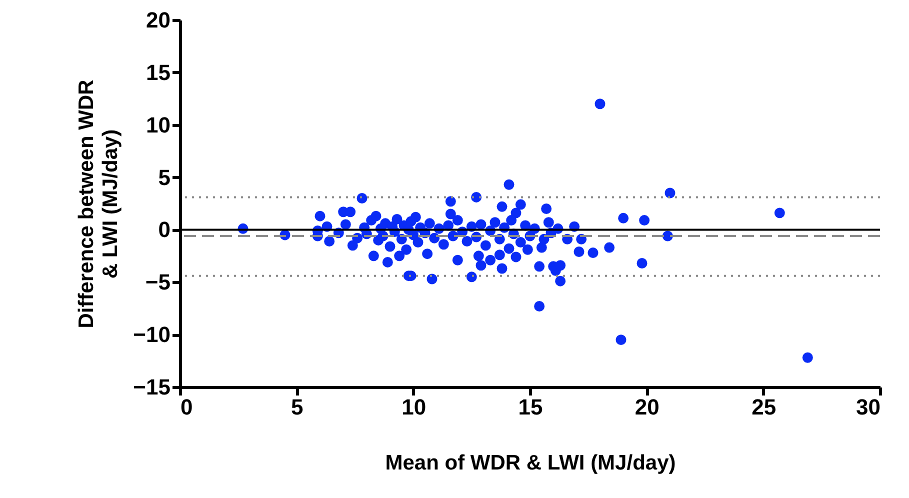  What do you see at coordinates (647, 407) in the screenshot?
I see `x-tick-label: 20` at bounding box center [647, 407].